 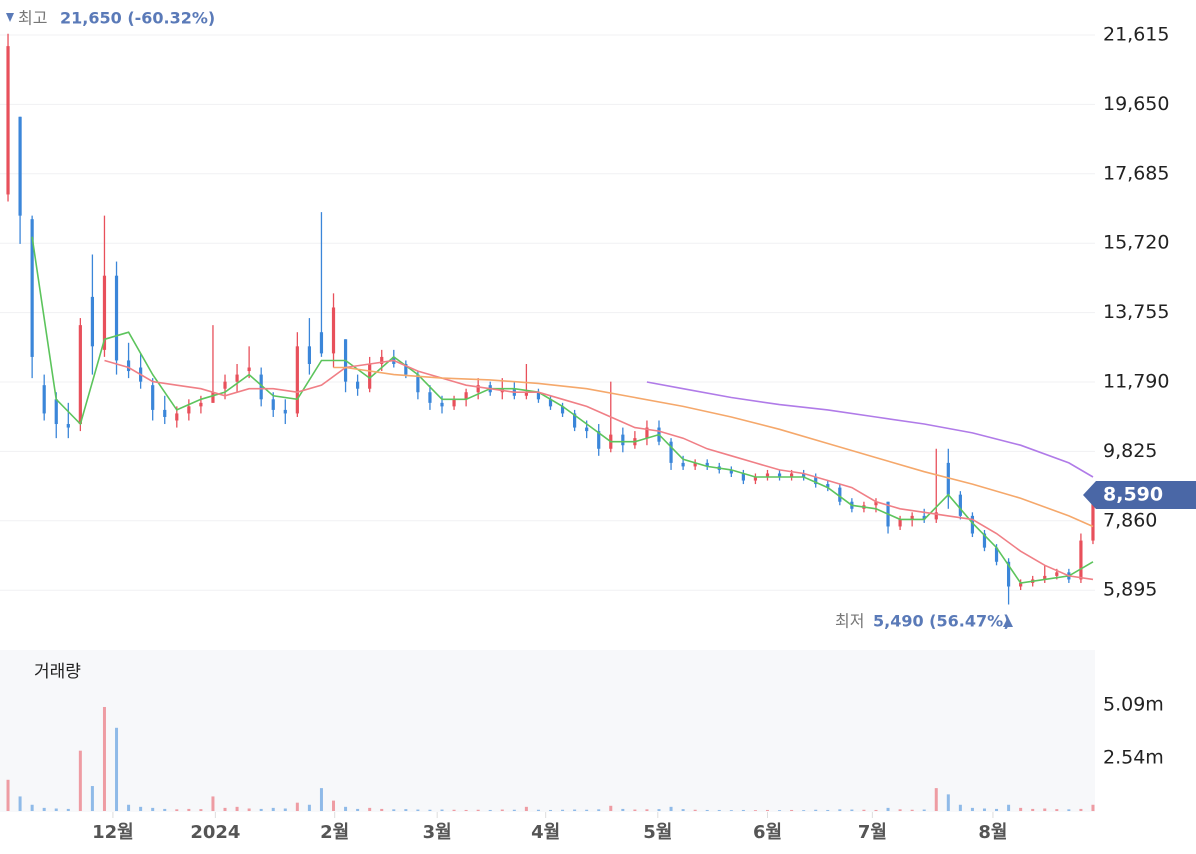 I want to click on high-label: 최고, so click(x=32, y=18).